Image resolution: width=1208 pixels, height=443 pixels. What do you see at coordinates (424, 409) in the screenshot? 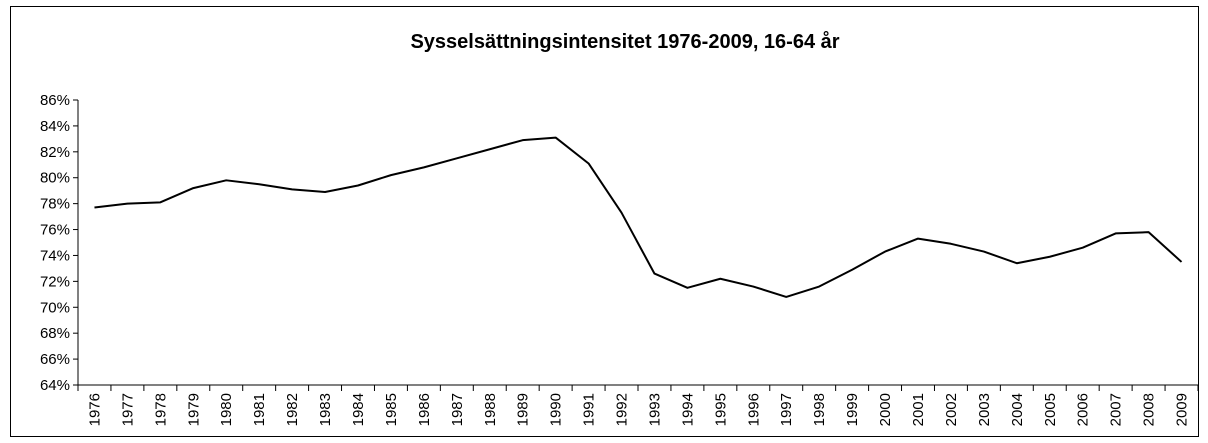
I see `x-tick-label: 1986` at bounding box center [424, 409].